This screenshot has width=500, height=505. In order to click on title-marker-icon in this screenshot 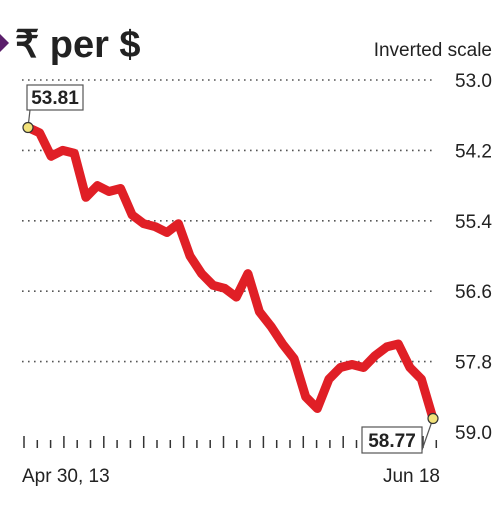, I will do `click(4, 43)`.